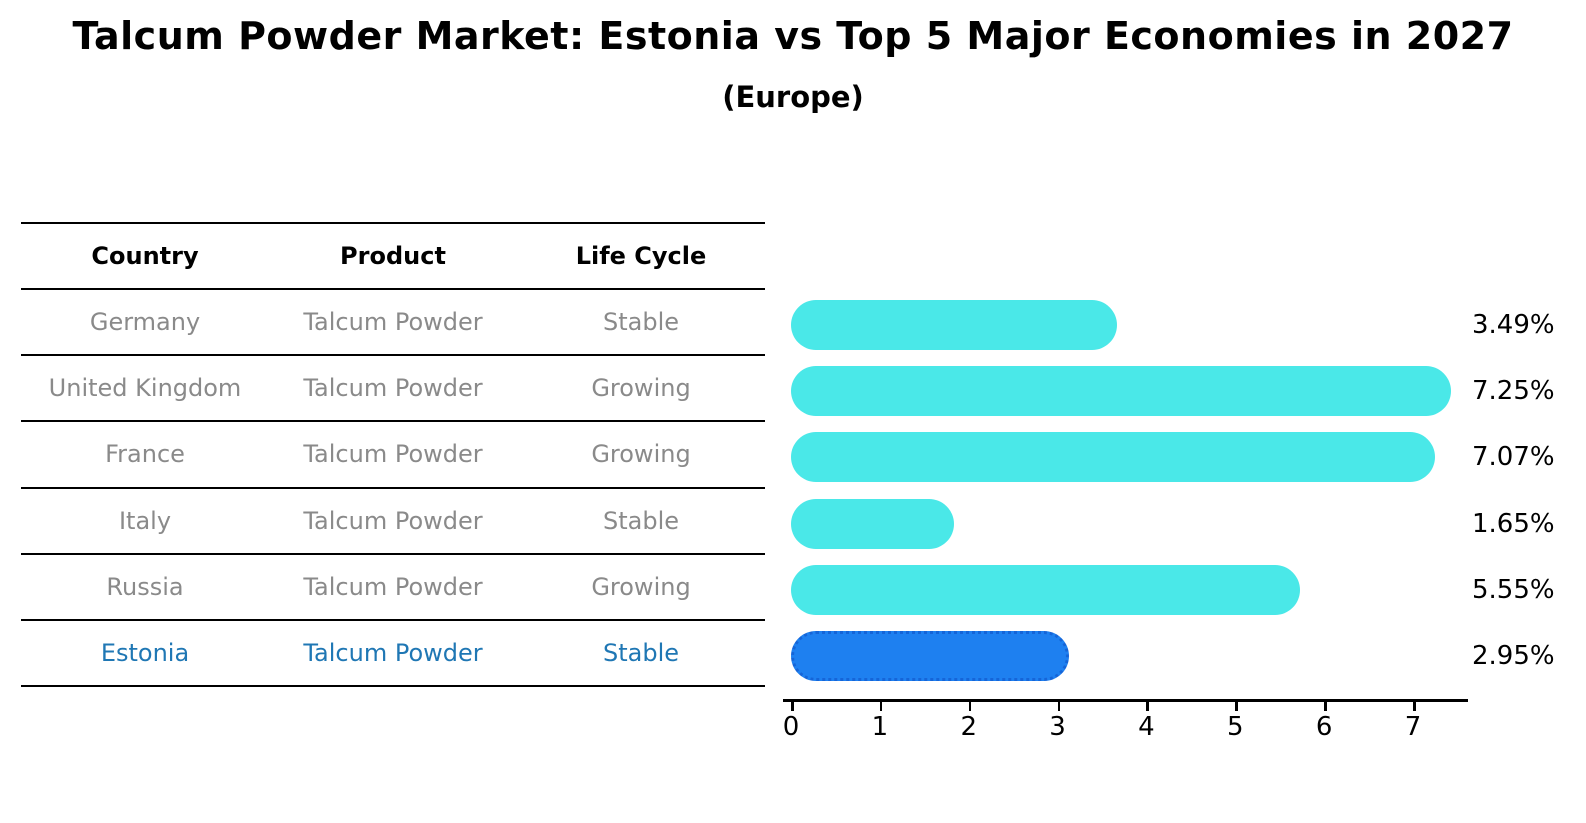  What do you see at coordinates (1235, 727) in the screenshot?
I see `x-tick-label: 5` at bounding box center [1235, 727].